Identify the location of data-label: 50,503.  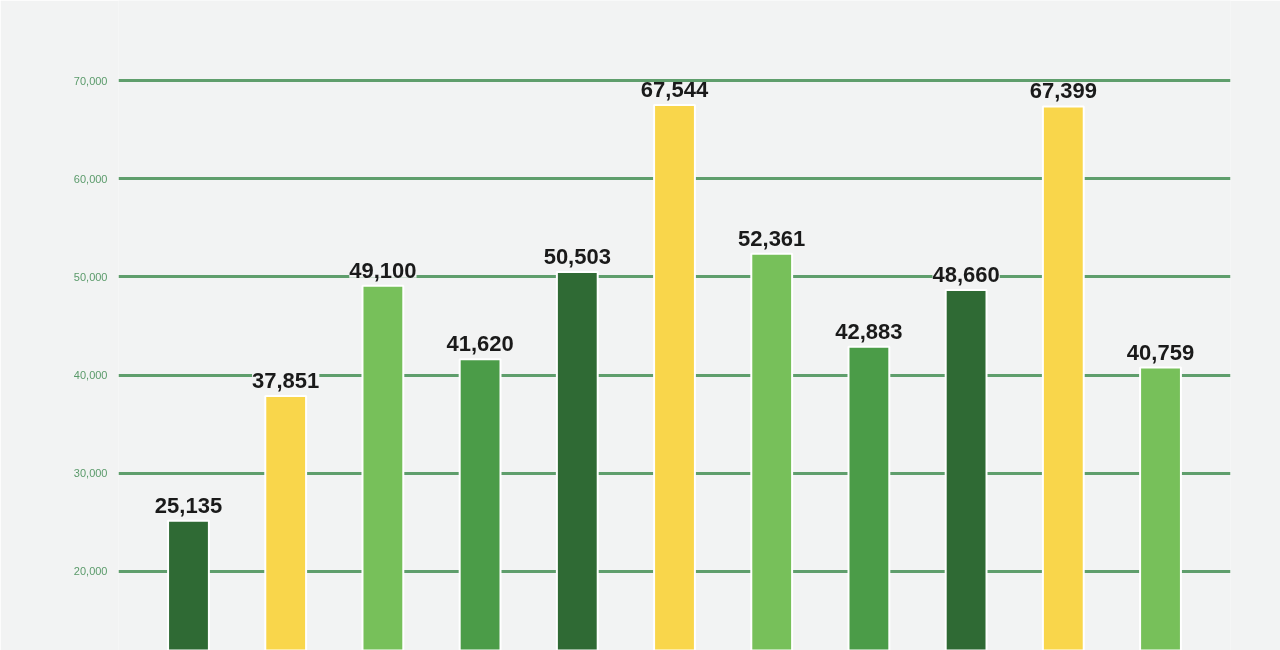
(577, 257).